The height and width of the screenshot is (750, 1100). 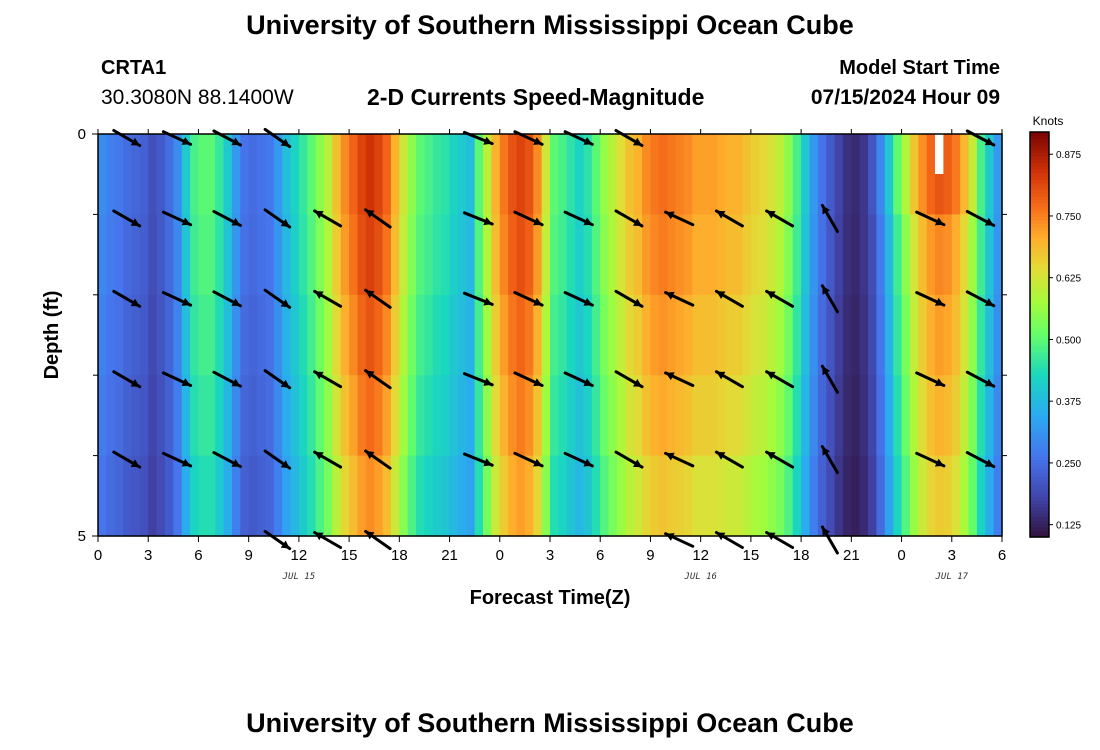 I want to click on colorbar-tick-label: 0.625, so click(x=1068, y=279).